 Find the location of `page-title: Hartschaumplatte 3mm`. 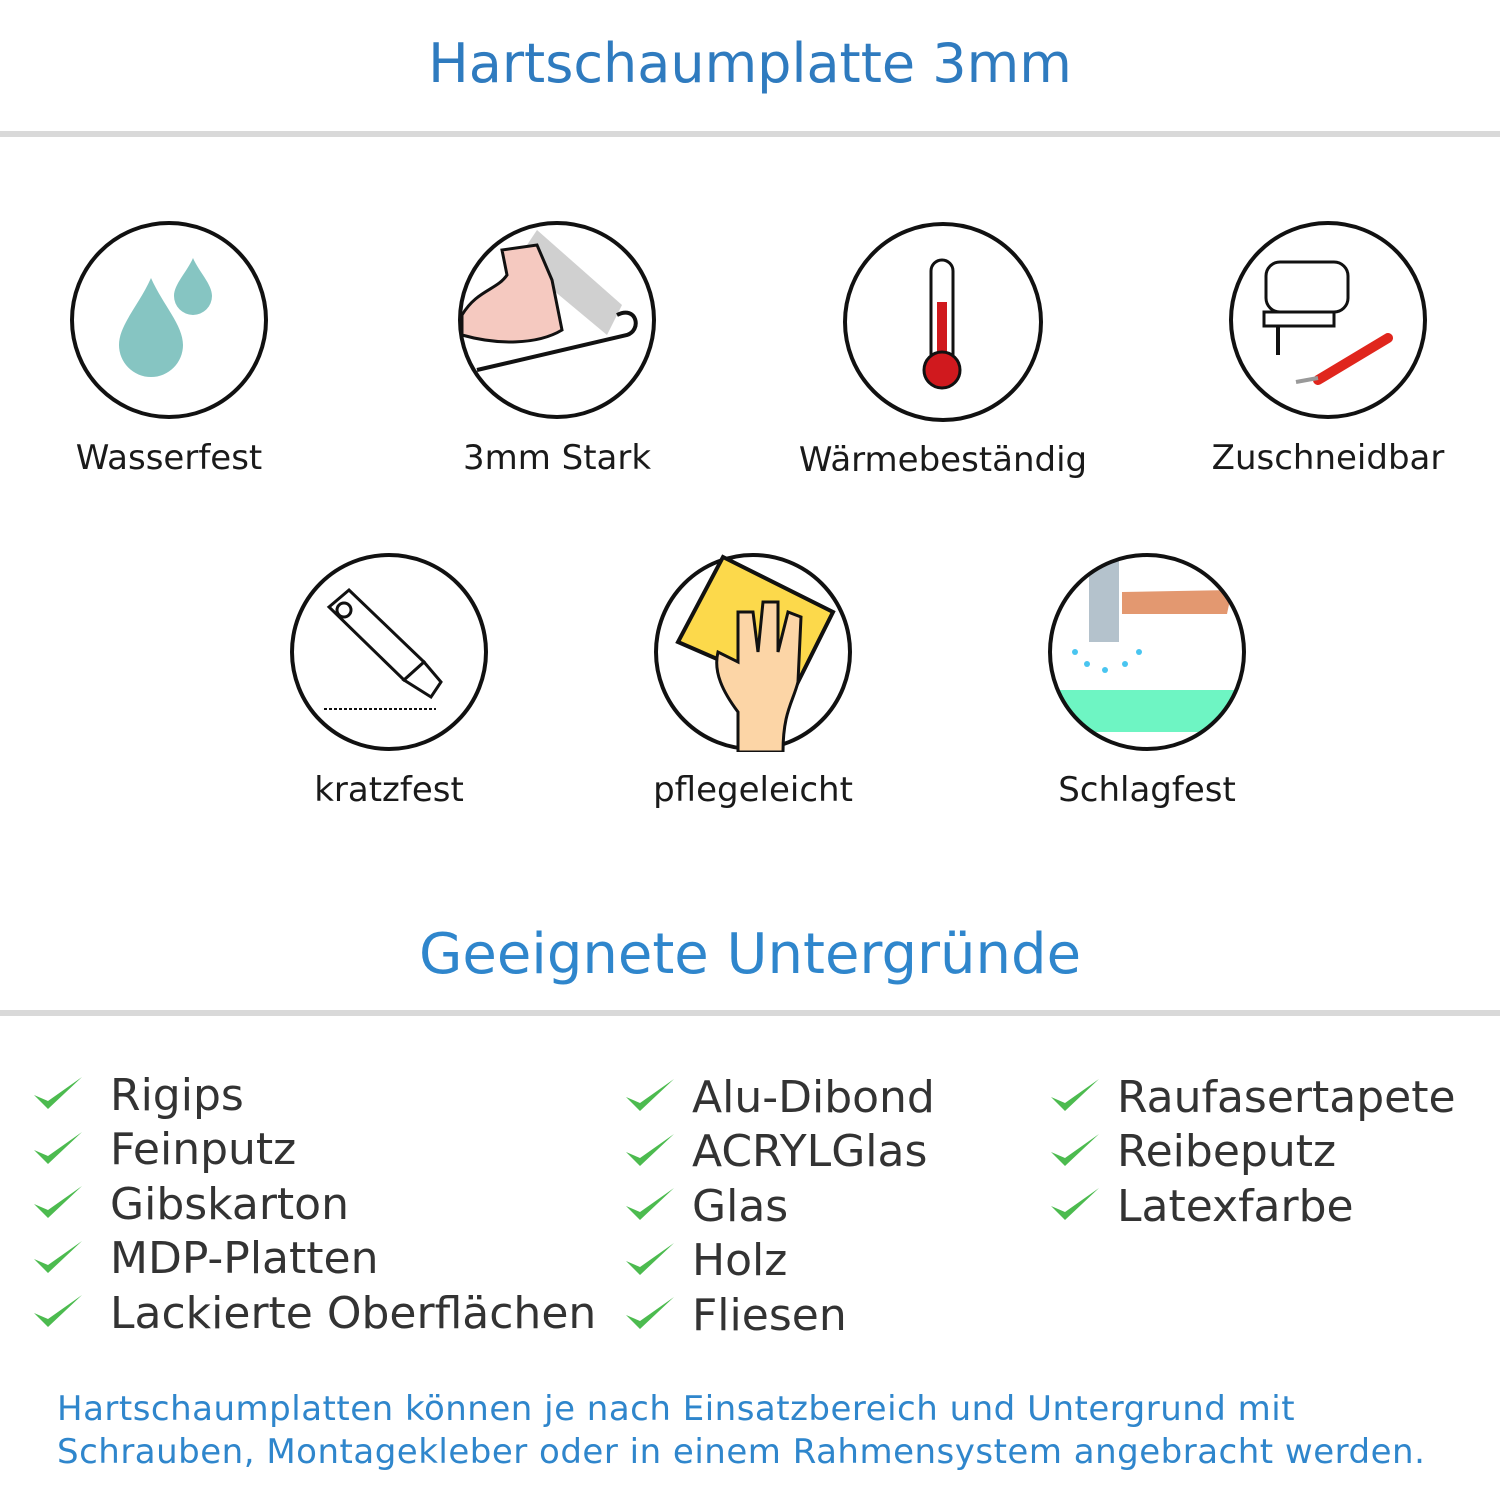

page-title: Hartschaumplatte 3mm is located at coordinates (750, 63).